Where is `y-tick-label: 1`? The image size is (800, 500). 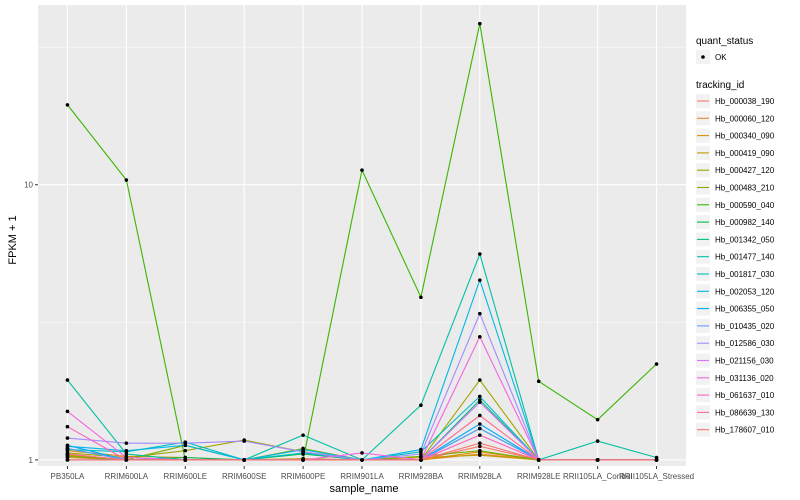
y-tick-label: 1 is located at coordinates (31, 460).